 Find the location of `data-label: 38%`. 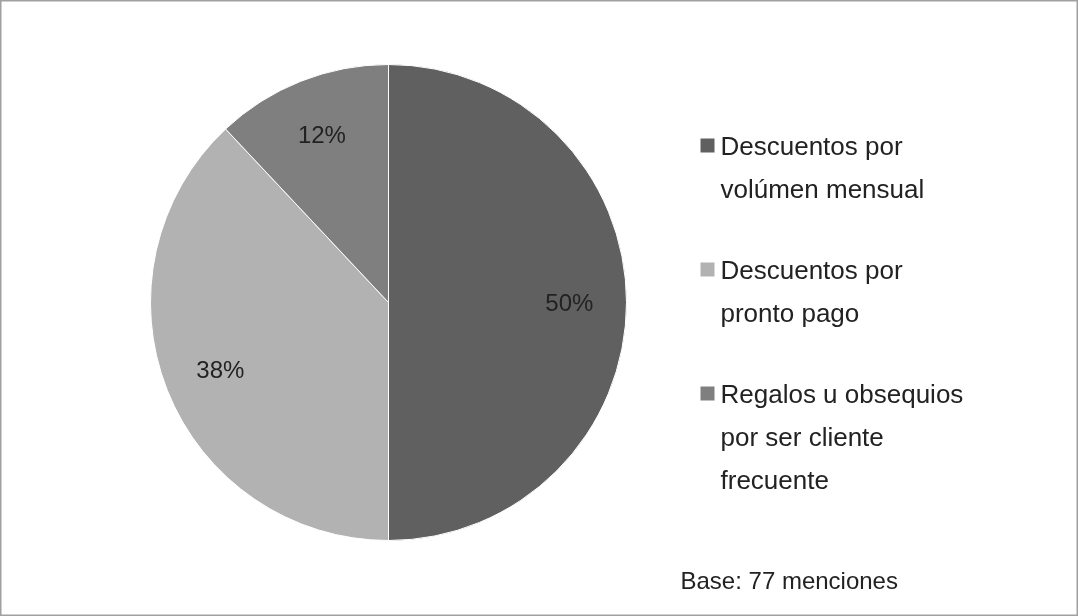

data-label: 38% is located at coordinates (220, 369).